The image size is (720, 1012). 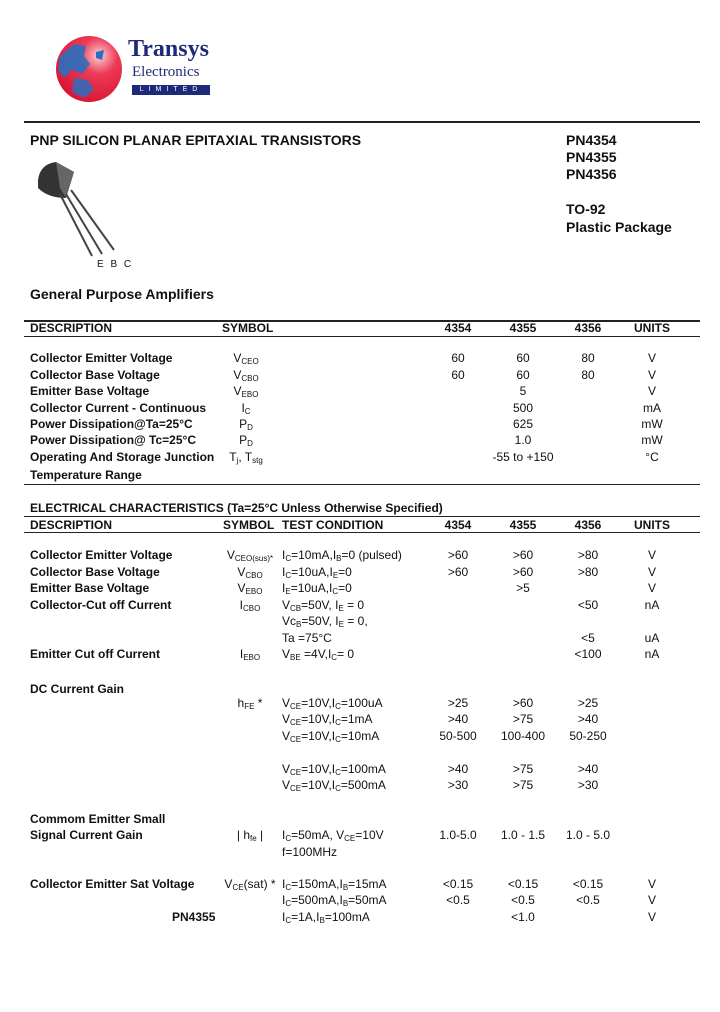 What do you see at coordinates (652, 525) in the screenshot?
I see `col-units: UNITS` at bounding box center [652, 525].